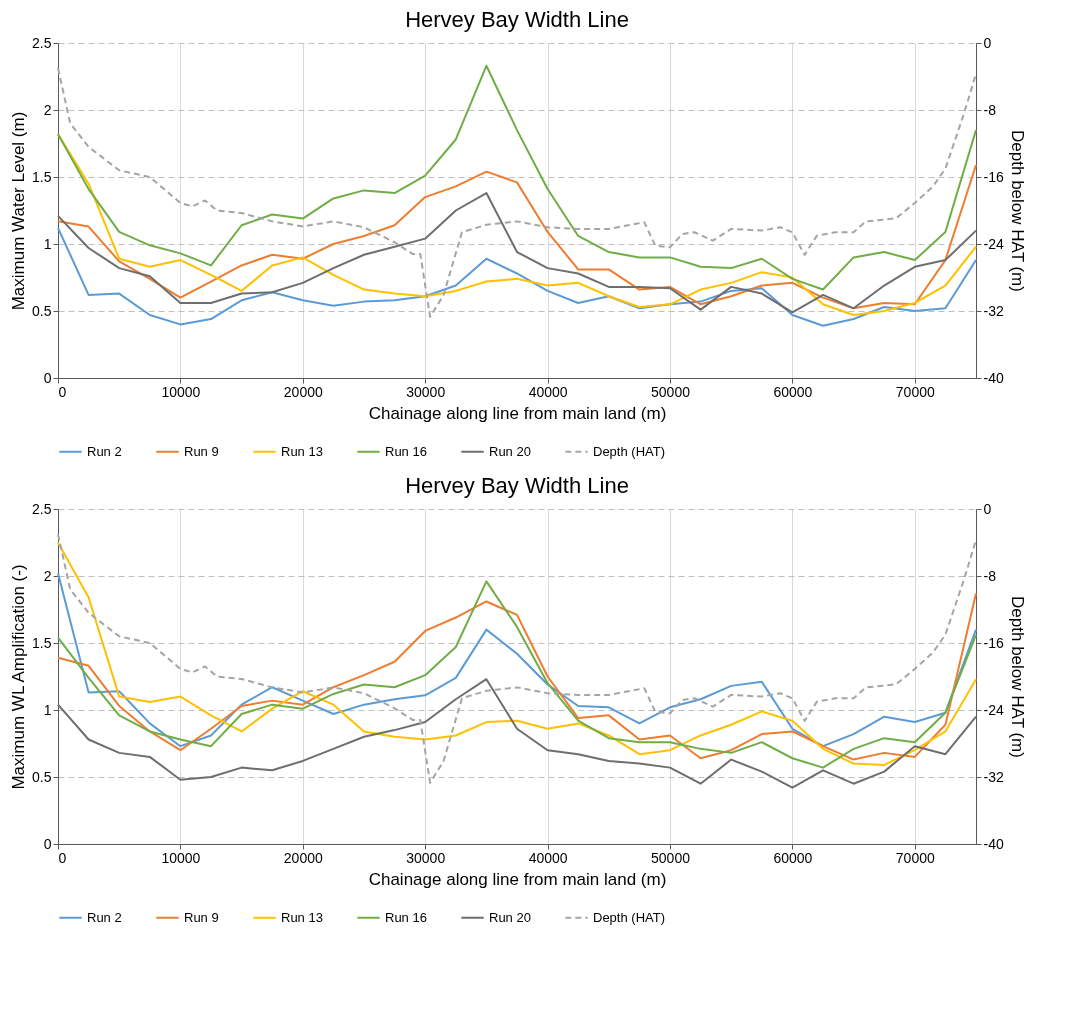 The height and width of the screenshot is (1030, 1072). What do you see at coordinates (19, 677) in the screenshot?
I see `y-axis-title: Maximum WL Amplification (-)` at bounding box center [19, 677].